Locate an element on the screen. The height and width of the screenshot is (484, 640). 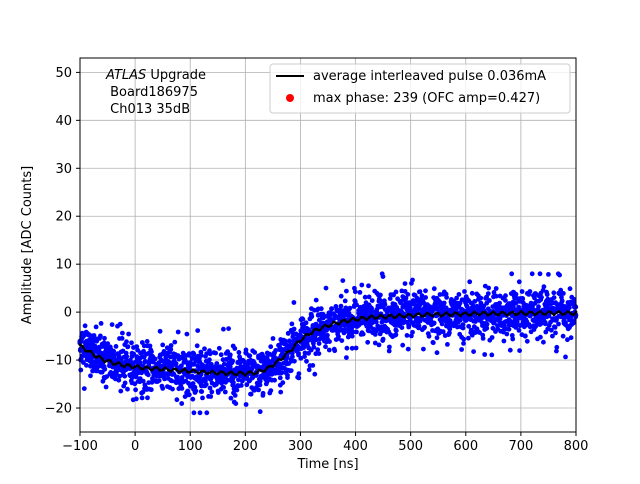
x-tick-label: 0 is located at coordinates (135, 446).